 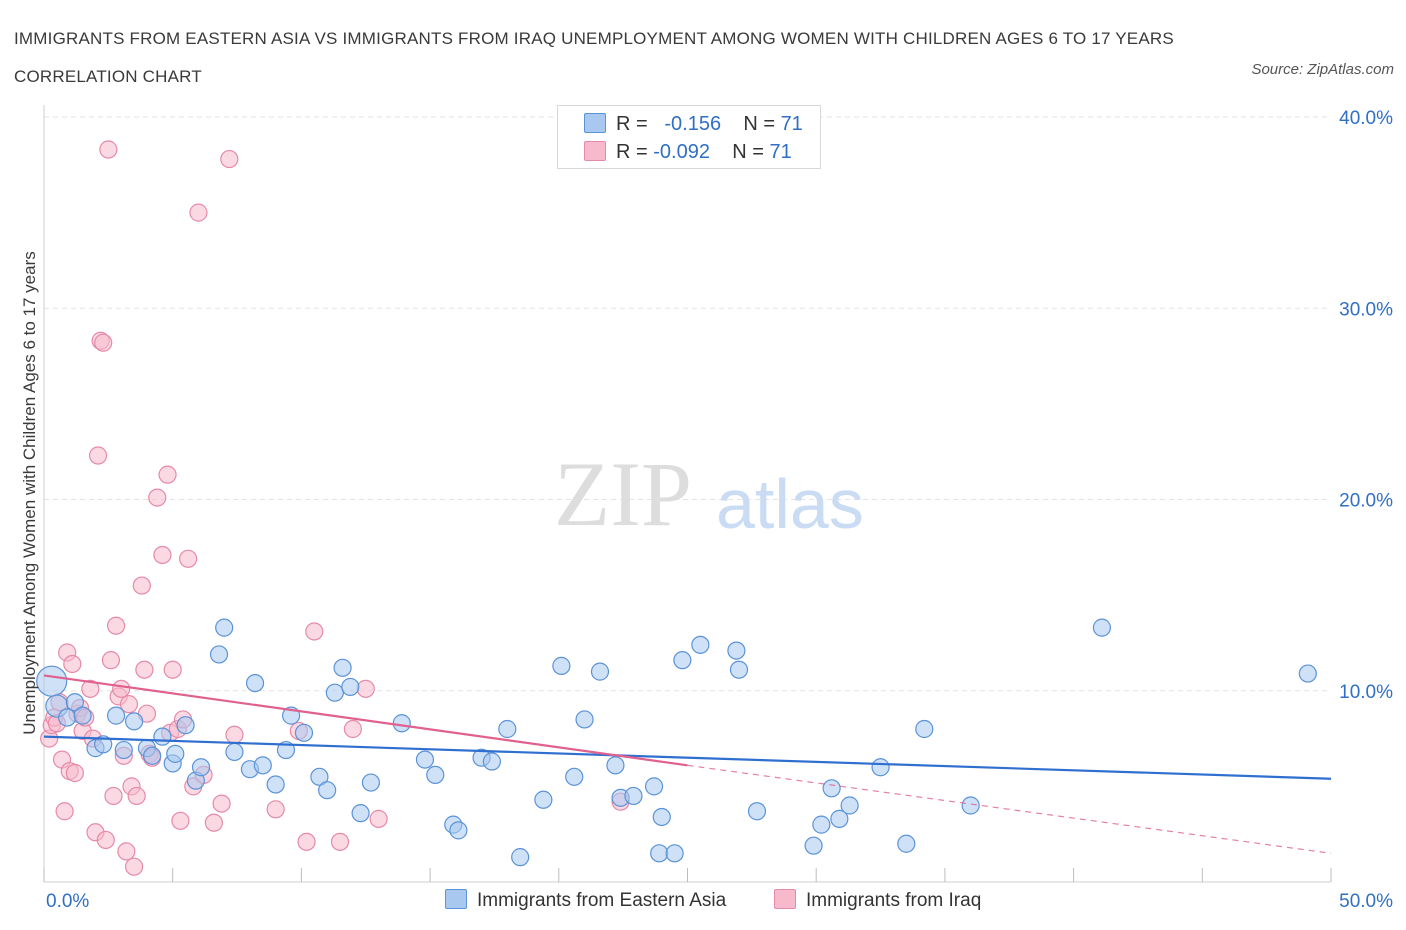 I want to click on iraq-trend-line, so click(x=365, y=720).